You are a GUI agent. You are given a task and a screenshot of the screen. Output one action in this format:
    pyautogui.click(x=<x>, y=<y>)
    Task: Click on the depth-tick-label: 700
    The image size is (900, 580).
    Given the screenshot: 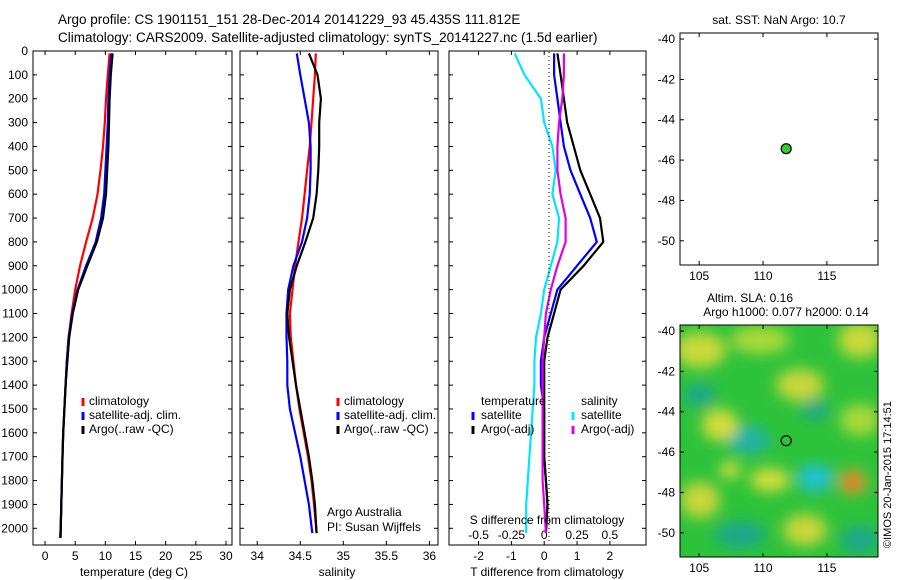 What is the action you would take?
    pyautogui.click(x=18, y=218)
    